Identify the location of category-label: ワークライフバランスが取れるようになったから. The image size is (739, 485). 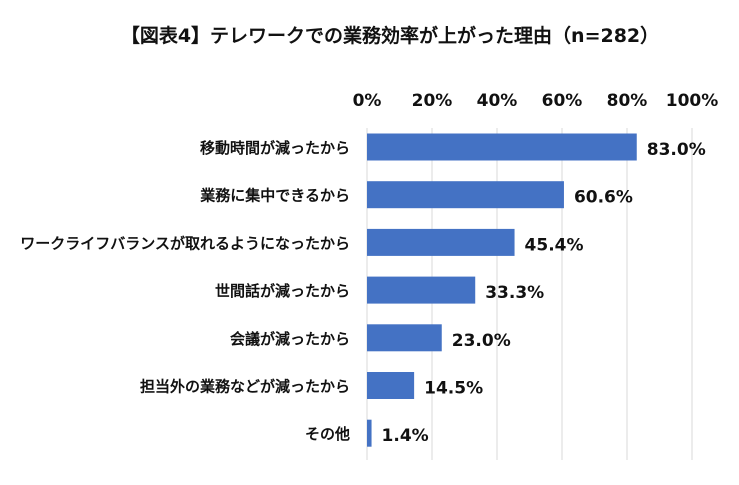
(185, 243).